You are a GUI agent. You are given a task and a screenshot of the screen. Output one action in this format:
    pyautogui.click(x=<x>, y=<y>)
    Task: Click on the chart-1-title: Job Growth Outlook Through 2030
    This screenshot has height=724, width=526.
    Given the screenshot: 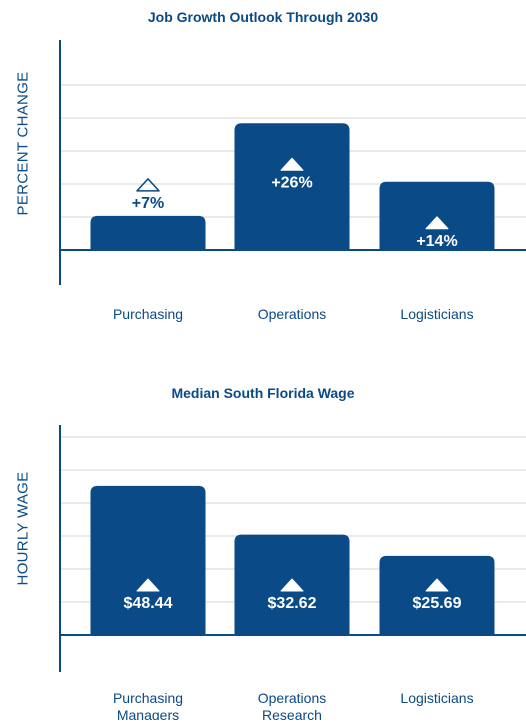 What is the action you would take?
    pyautogui.click(x=263, y=17)
    